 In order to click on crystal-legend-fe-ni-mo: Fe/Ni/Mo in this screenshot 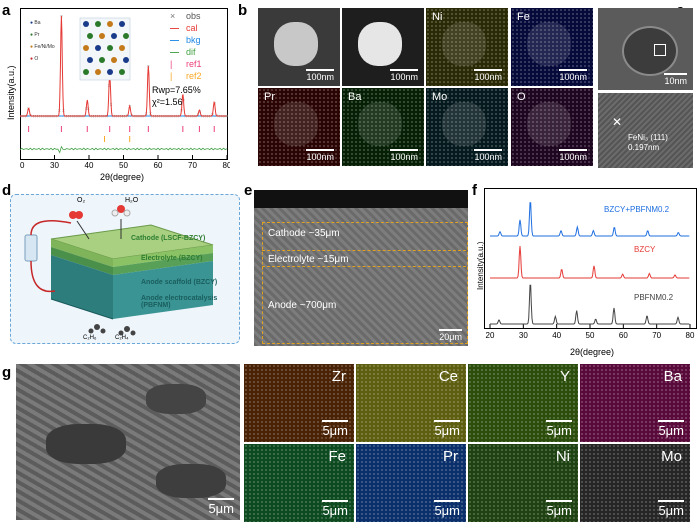, I will do `click(44, 47)`.